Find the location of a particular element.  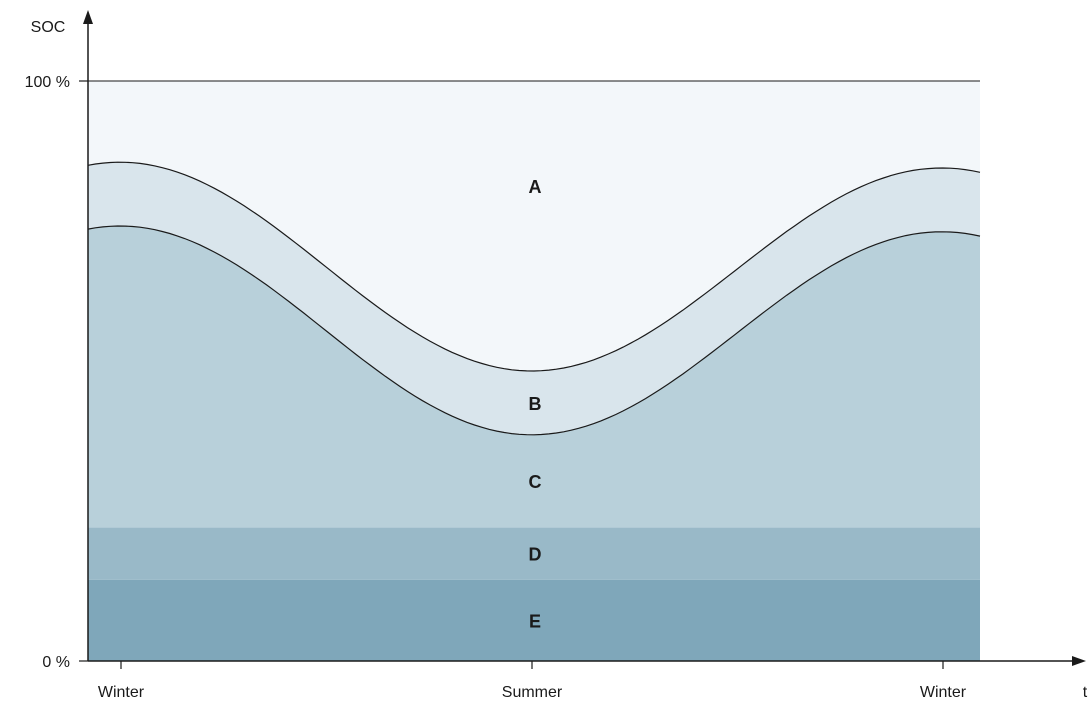

y-tick-label: 0 % is located at coordinates (56, 662).